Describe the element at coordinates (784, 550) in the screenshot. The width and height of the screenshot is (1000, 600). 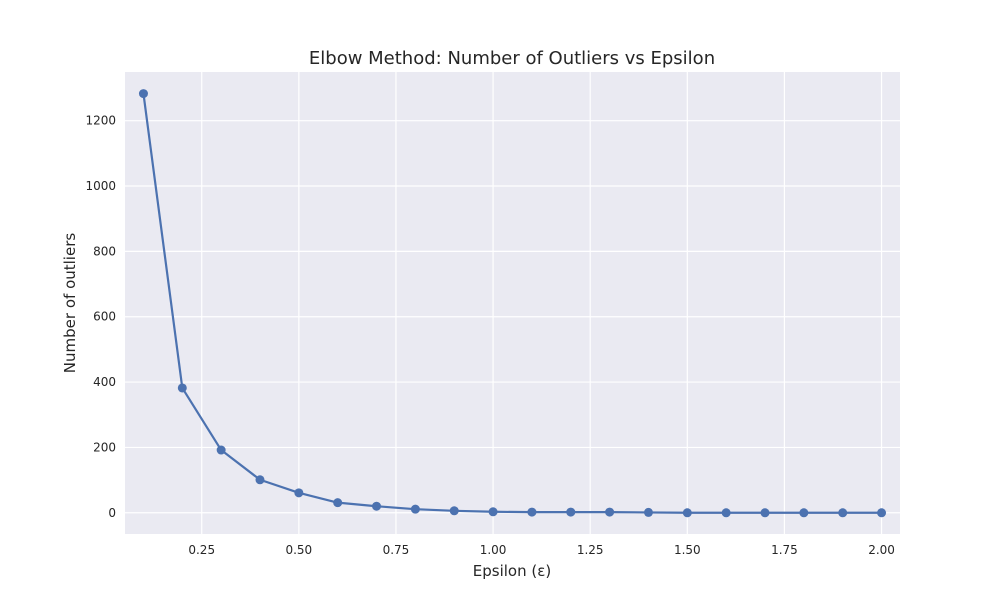
I see `x-tick-label: 1.75` at that location.